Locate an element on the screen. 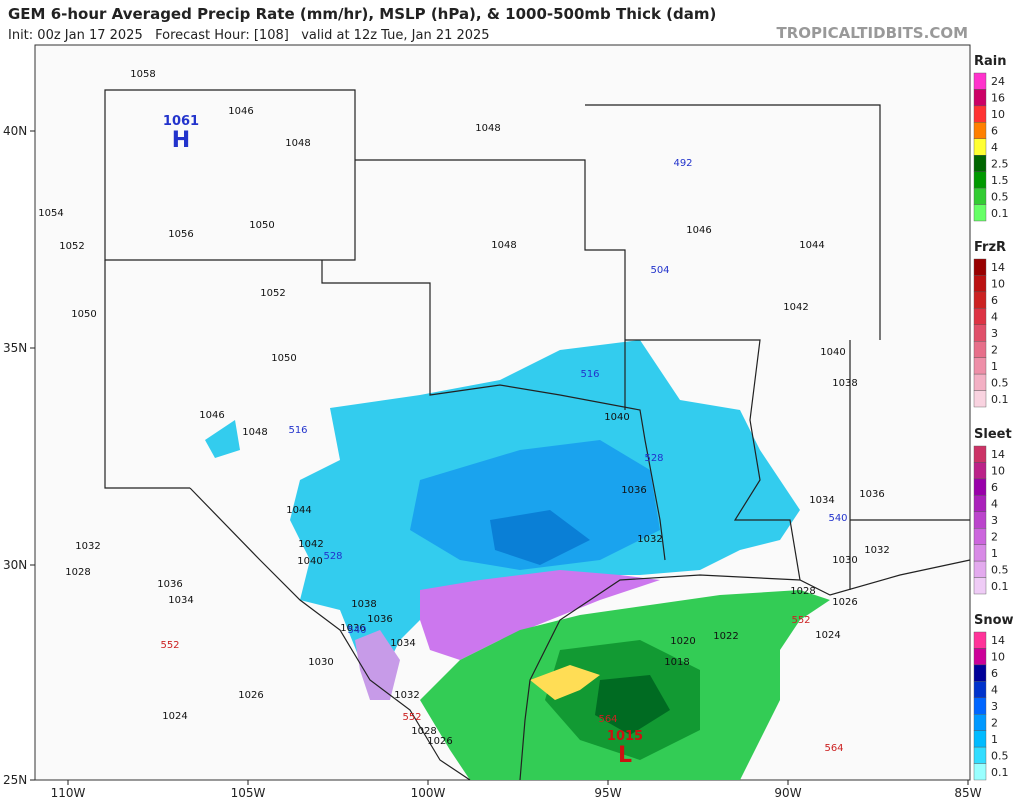  contour-label: 1020 is located at coordinates (682, 641).